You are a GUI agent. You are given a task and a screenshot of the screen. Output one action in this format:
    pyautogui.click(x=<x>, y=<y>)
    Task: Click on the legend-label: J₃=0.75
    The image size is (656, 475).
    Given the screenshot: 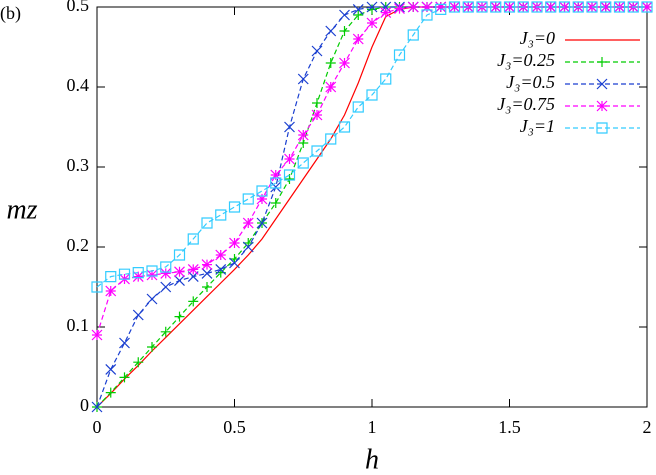 What is the action you would take?
    pyautogui.click(x=526, y=104)
    